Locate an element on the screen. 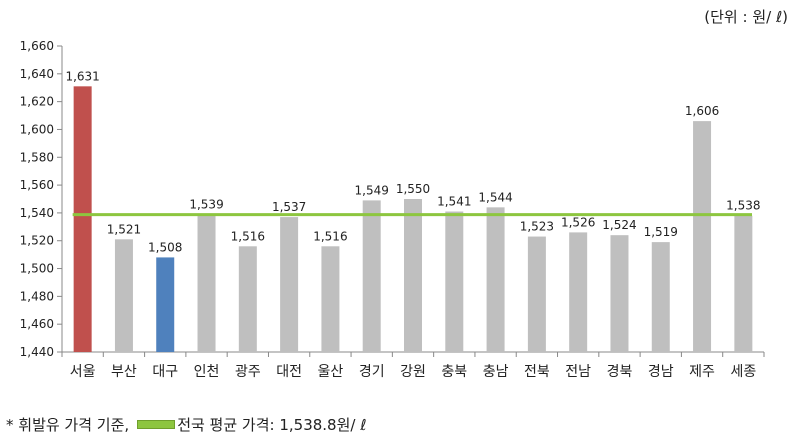 This screenshot has width=800, height=445. unit-label: (단위 : 원/ ℓ) is located at coordinates (746, 17).